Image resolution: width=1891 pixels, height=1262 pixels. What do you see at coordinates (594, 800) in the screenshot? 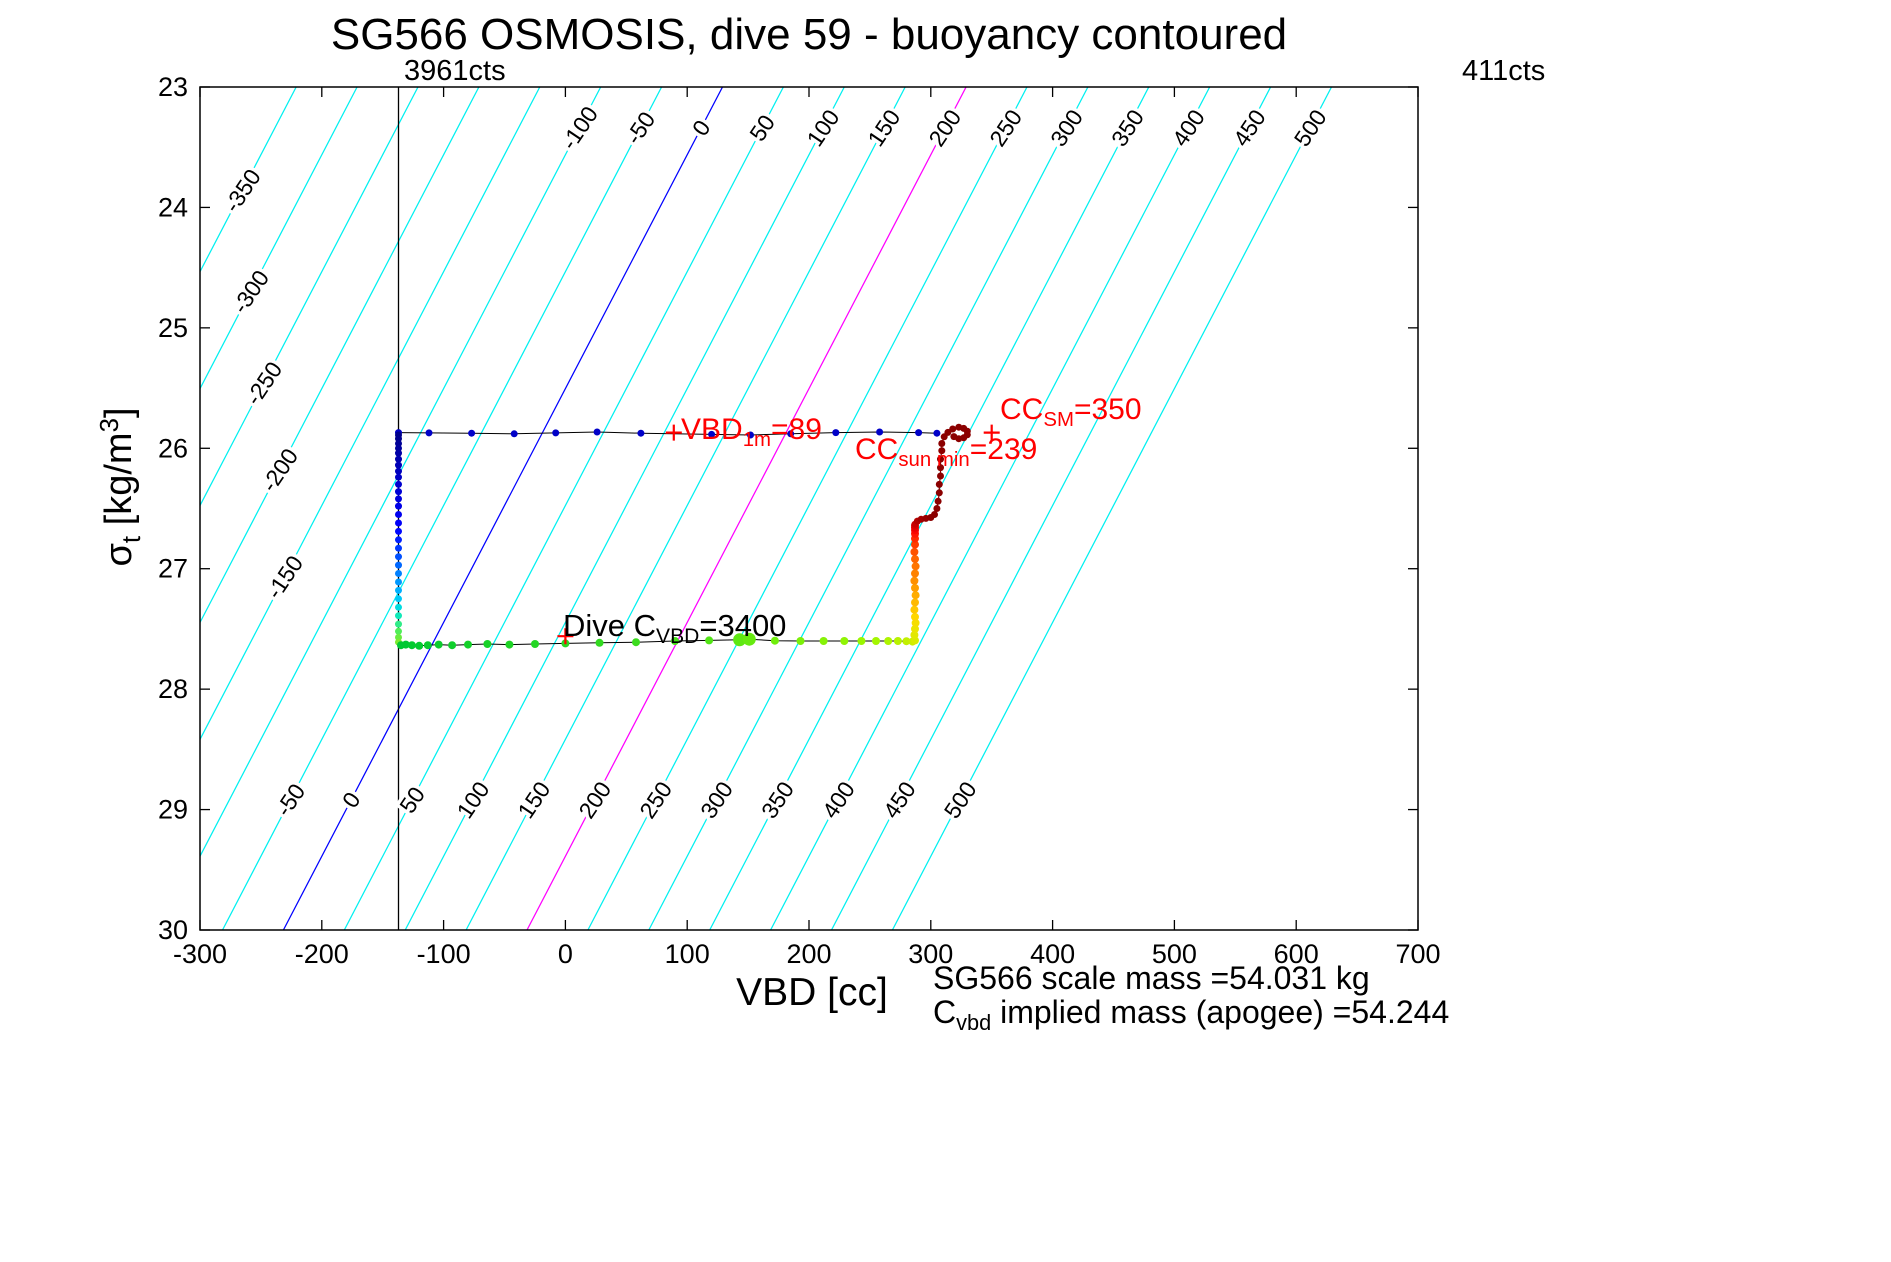
I see `contour-label: 200` at bounding box center [594, 800].